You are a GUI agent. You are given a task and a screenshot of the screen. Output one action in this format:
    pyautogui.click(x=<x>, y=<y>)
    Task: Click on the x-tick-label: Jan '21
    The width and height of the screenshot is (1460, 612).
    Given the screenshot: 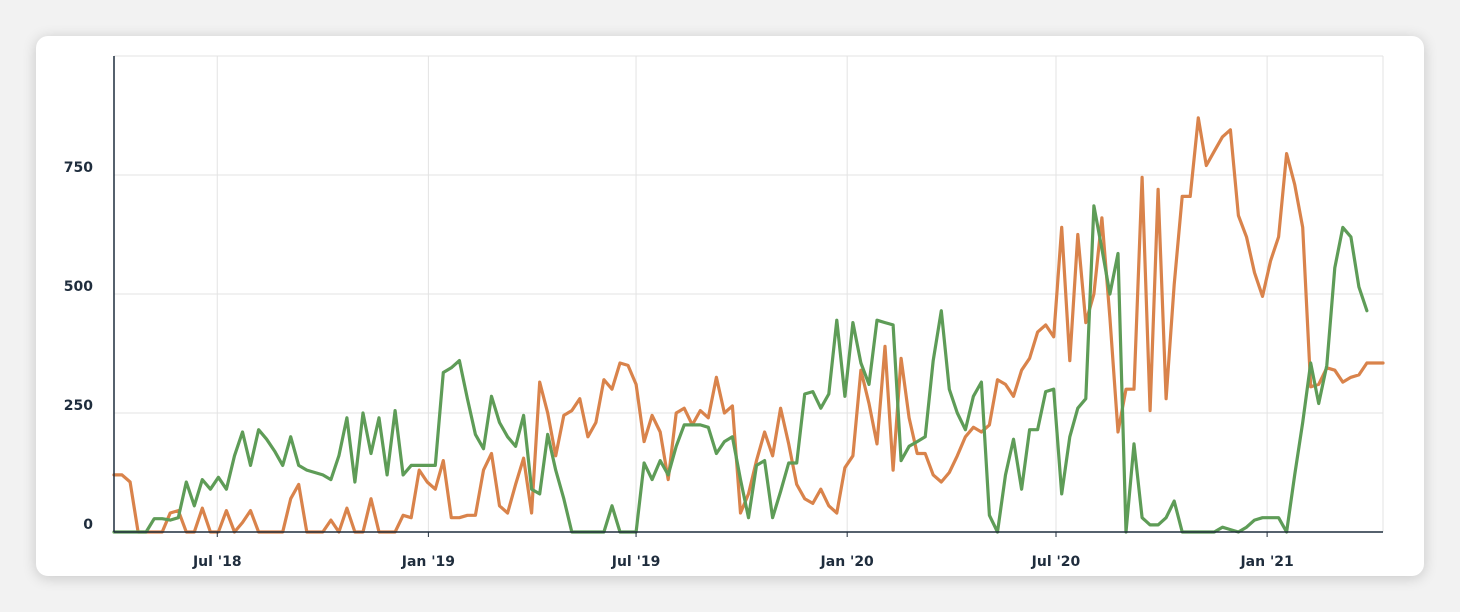 What is the action you would take?
    pyautogui.click(x=1266, y=562)
    